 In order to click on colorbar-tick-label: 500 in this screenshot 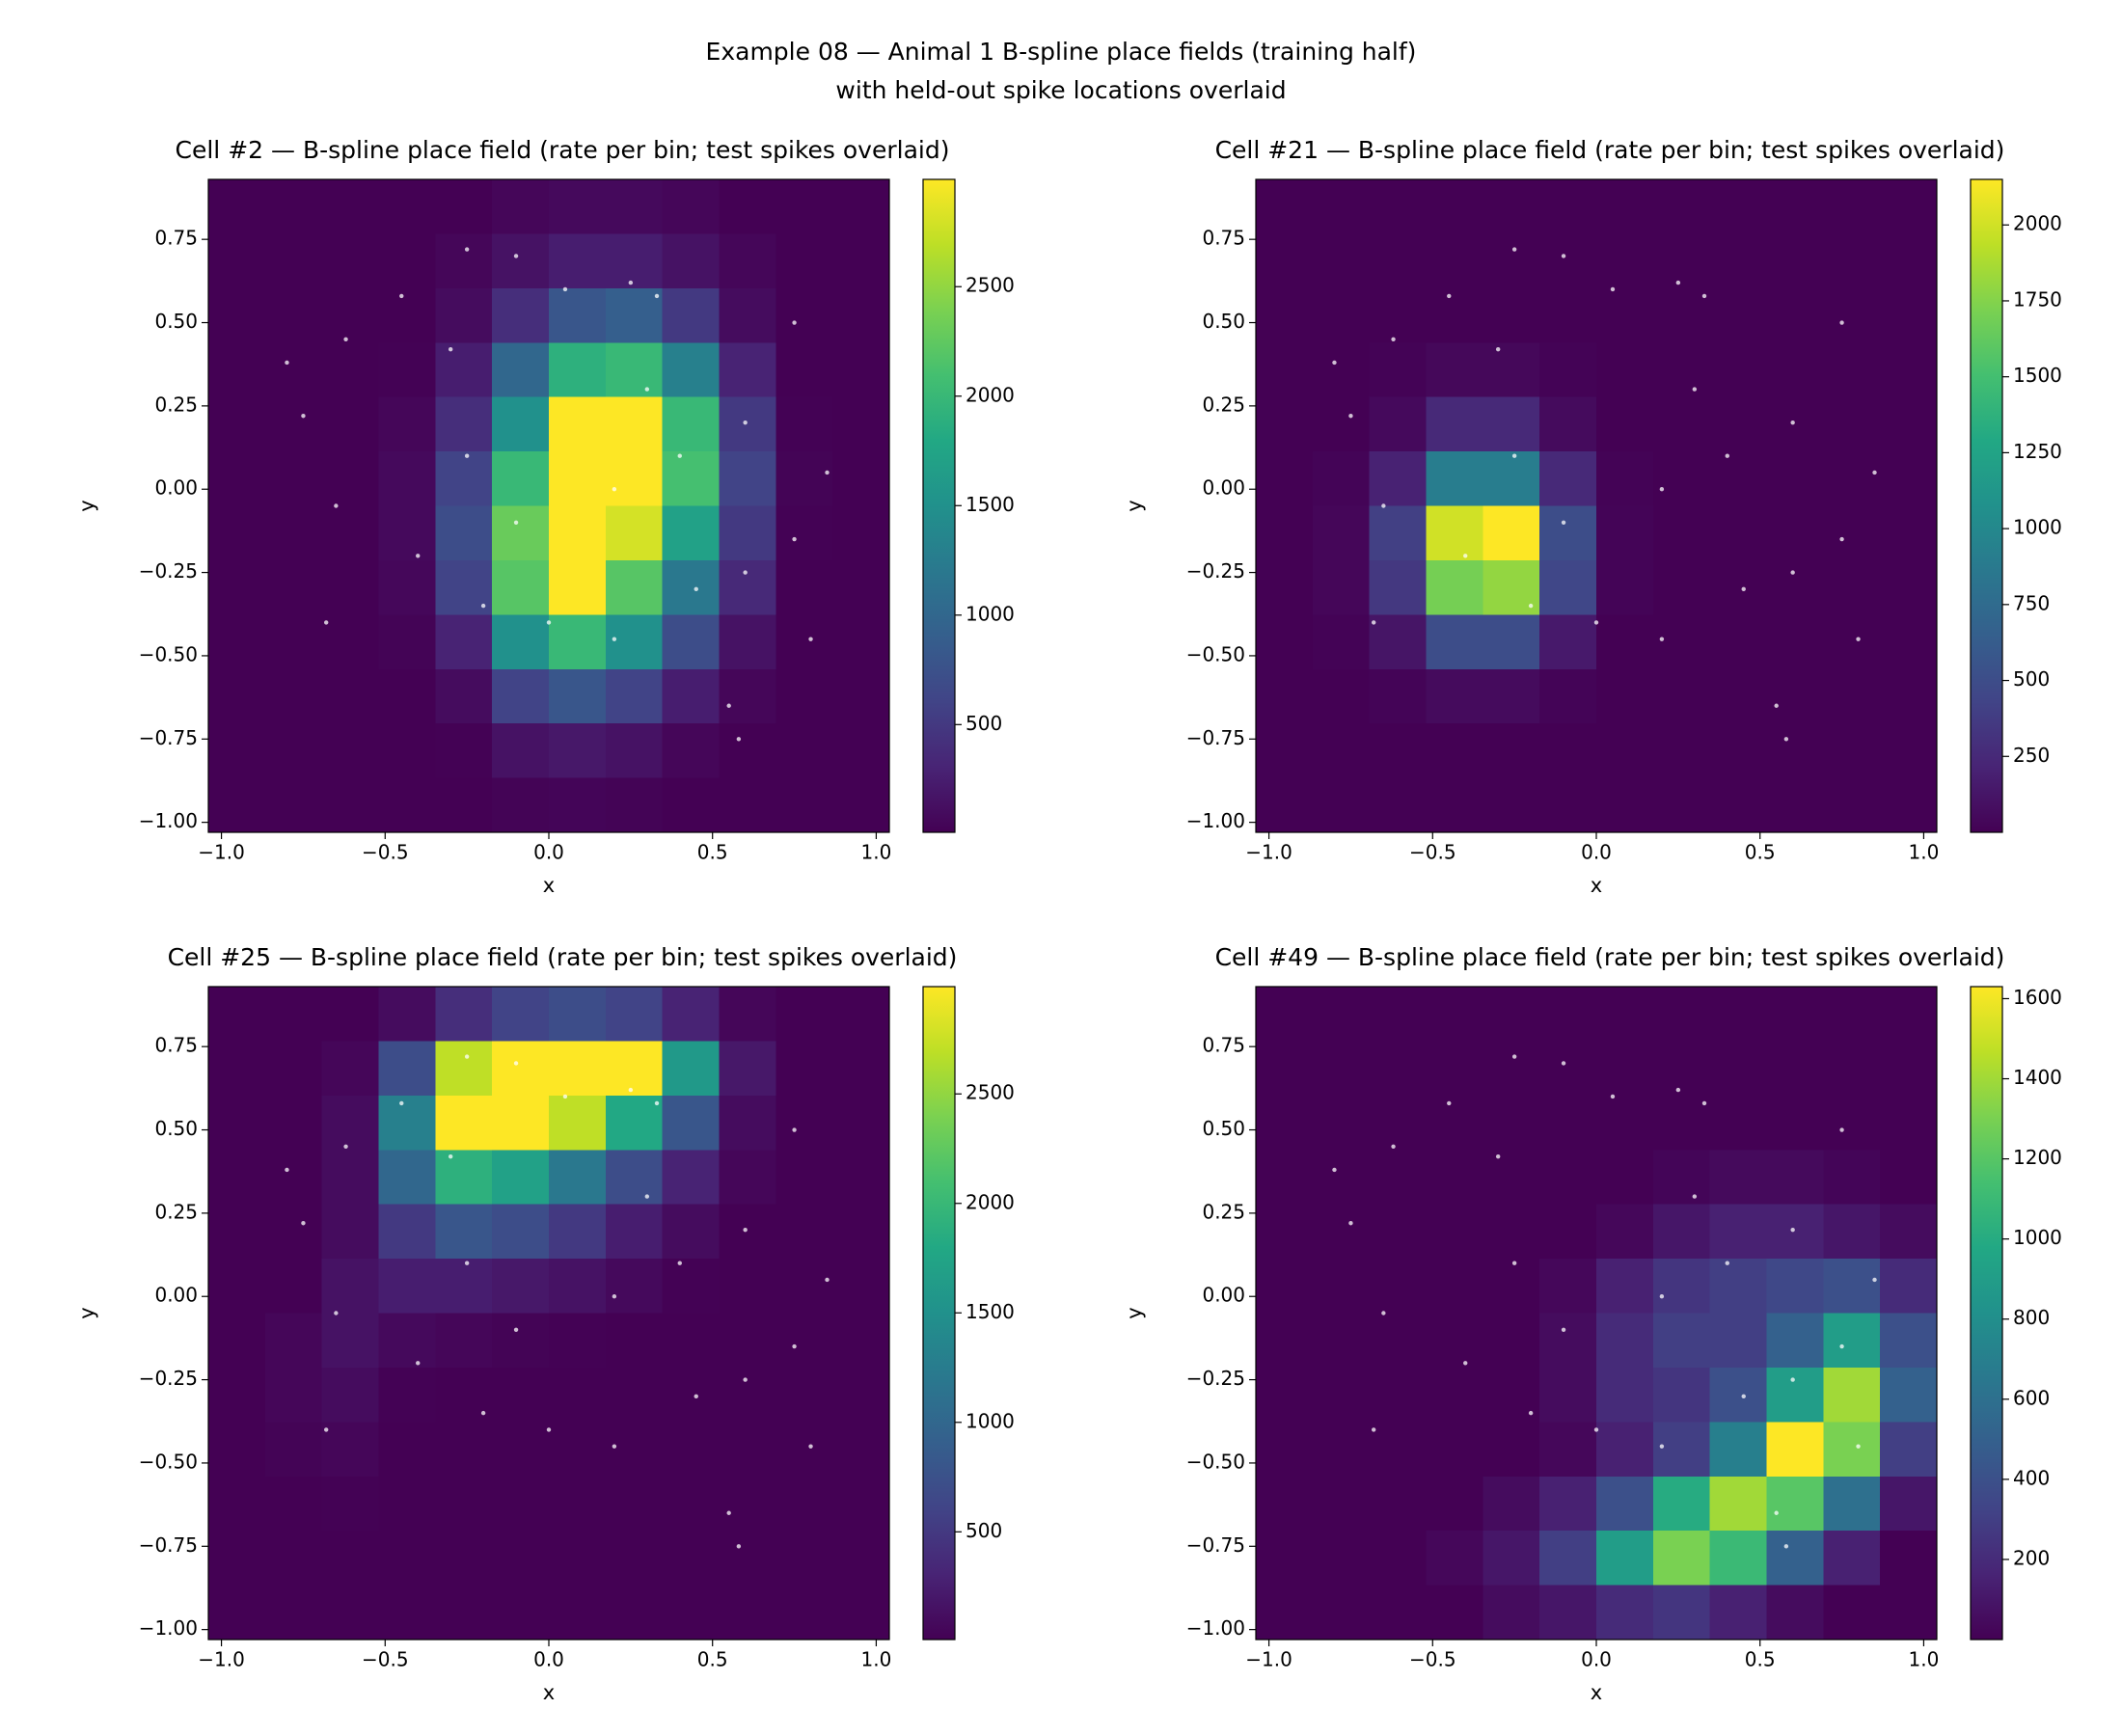, I will do `click(984, 1530)`.